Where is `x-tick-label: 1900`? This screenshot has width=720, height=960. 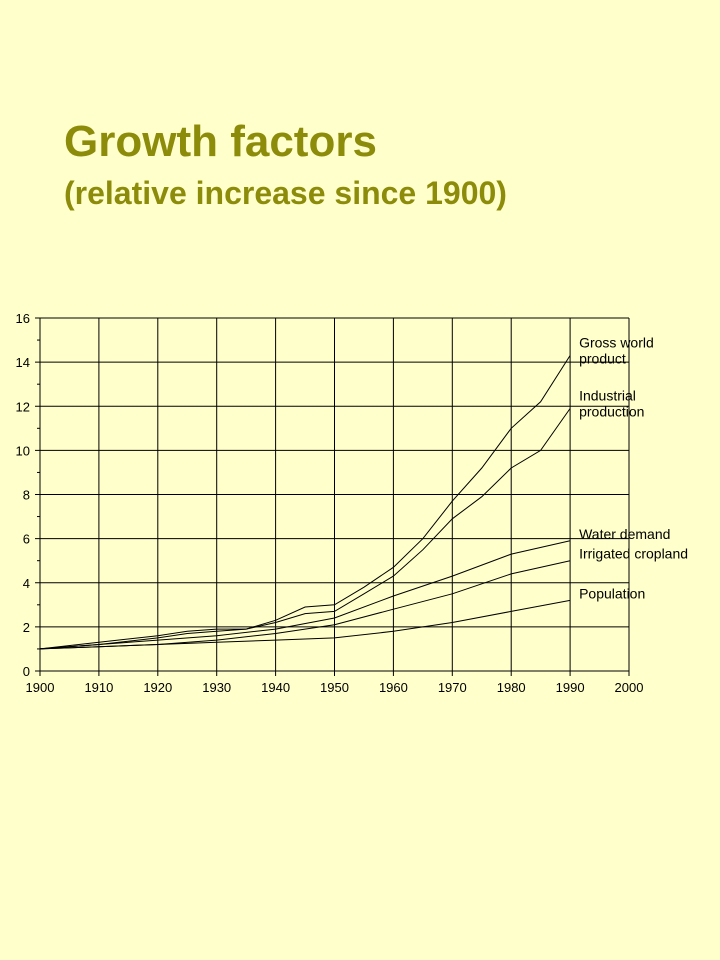 x-tick-label: 1900 is located at coordinates (40, 687).